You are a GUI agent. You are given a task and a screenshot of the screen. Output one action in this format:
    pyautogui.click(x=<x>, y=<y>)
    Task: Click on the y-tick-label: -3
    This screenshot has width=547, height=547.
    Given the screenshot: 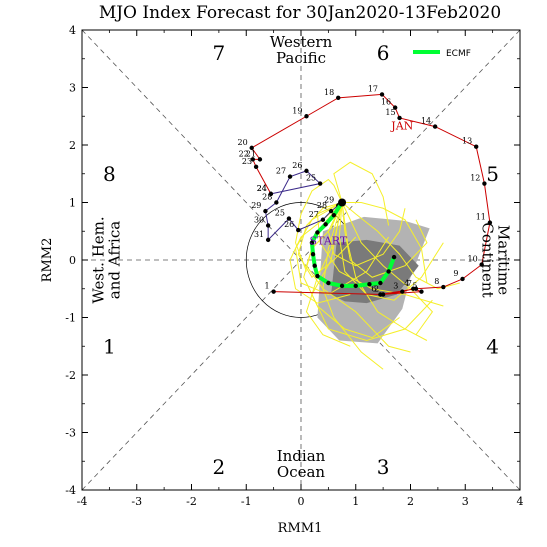 What is the action you would take?
    pyautogui.click(x=70, y=433)
    